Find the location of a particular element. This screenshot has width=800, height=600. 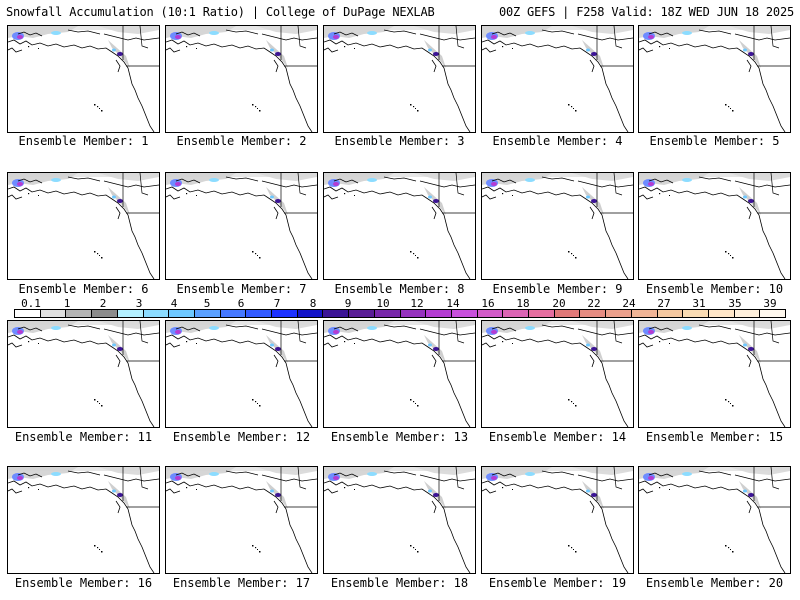

ensemble-member-caption: Ensemble Member: 13 is located at coordinates (399, 437).